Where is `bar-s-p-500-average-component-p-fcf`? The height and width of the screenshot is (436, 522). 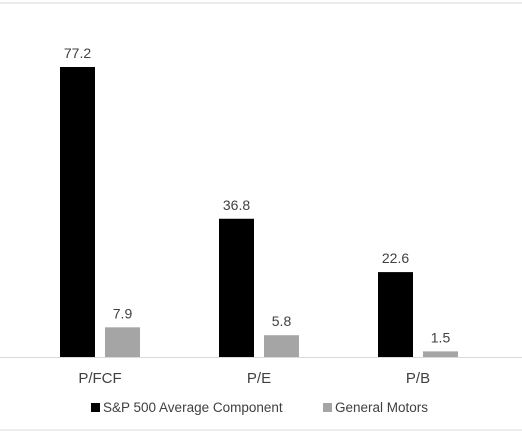 bar-s-p-500-average-component-p-fcf is located at coordinates (77, 212).